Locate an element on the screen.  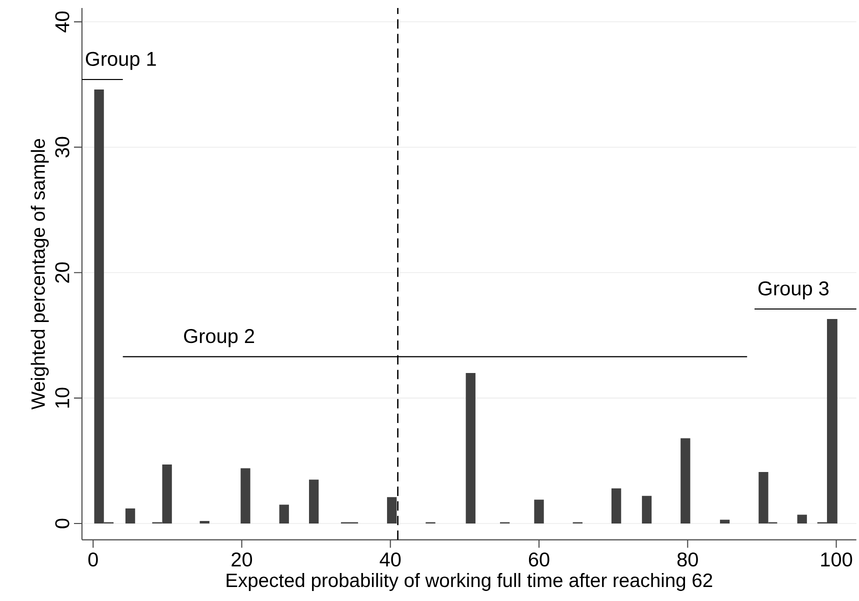
y-tick-label: 0 is located at coordinates (62, 523).